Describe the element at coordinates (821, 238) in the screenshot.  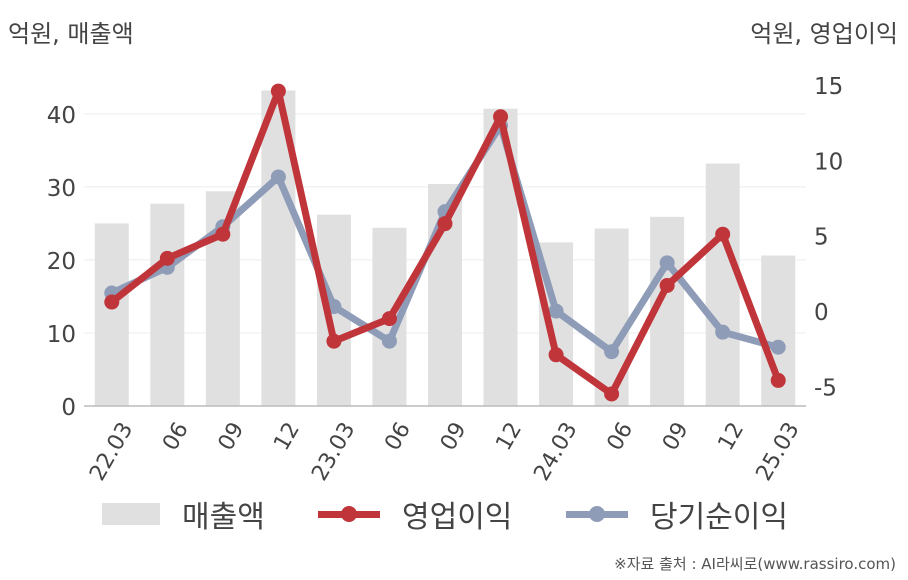
I see `right-tick-label: 5` at that location.